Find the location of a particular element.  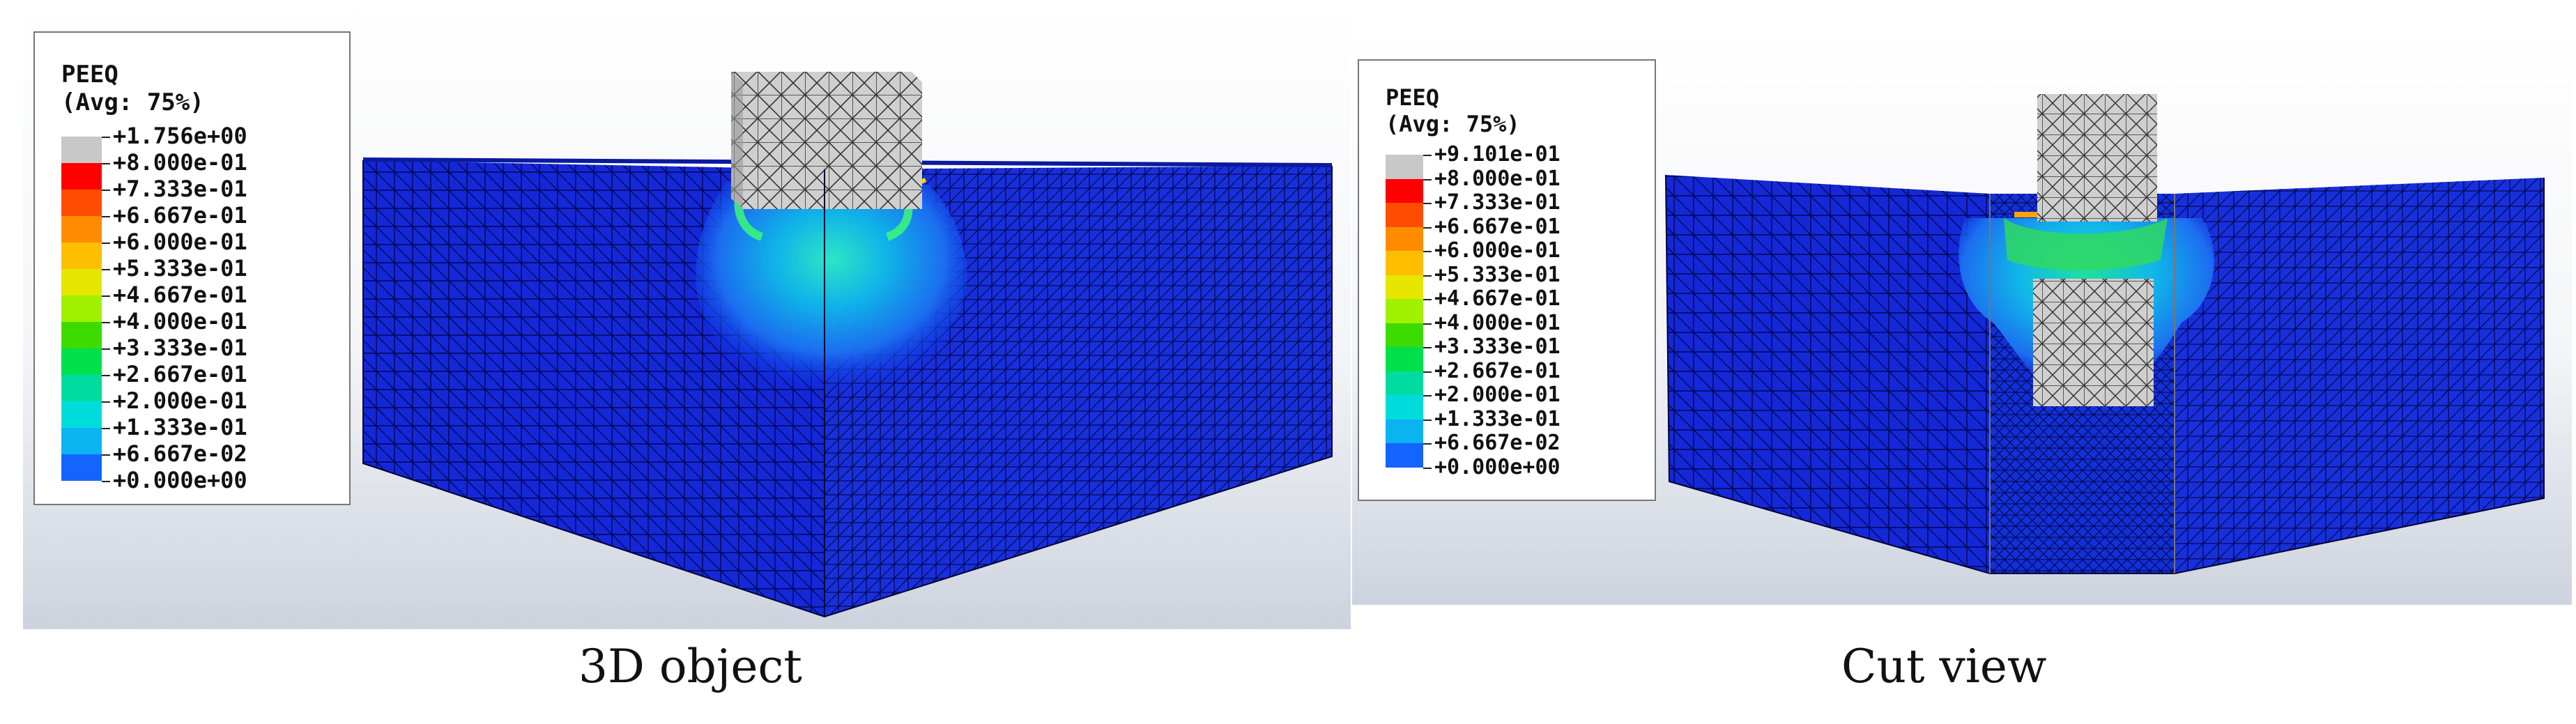

legend-entry: +8.000e-01 is located at coordinates (1507, 184).